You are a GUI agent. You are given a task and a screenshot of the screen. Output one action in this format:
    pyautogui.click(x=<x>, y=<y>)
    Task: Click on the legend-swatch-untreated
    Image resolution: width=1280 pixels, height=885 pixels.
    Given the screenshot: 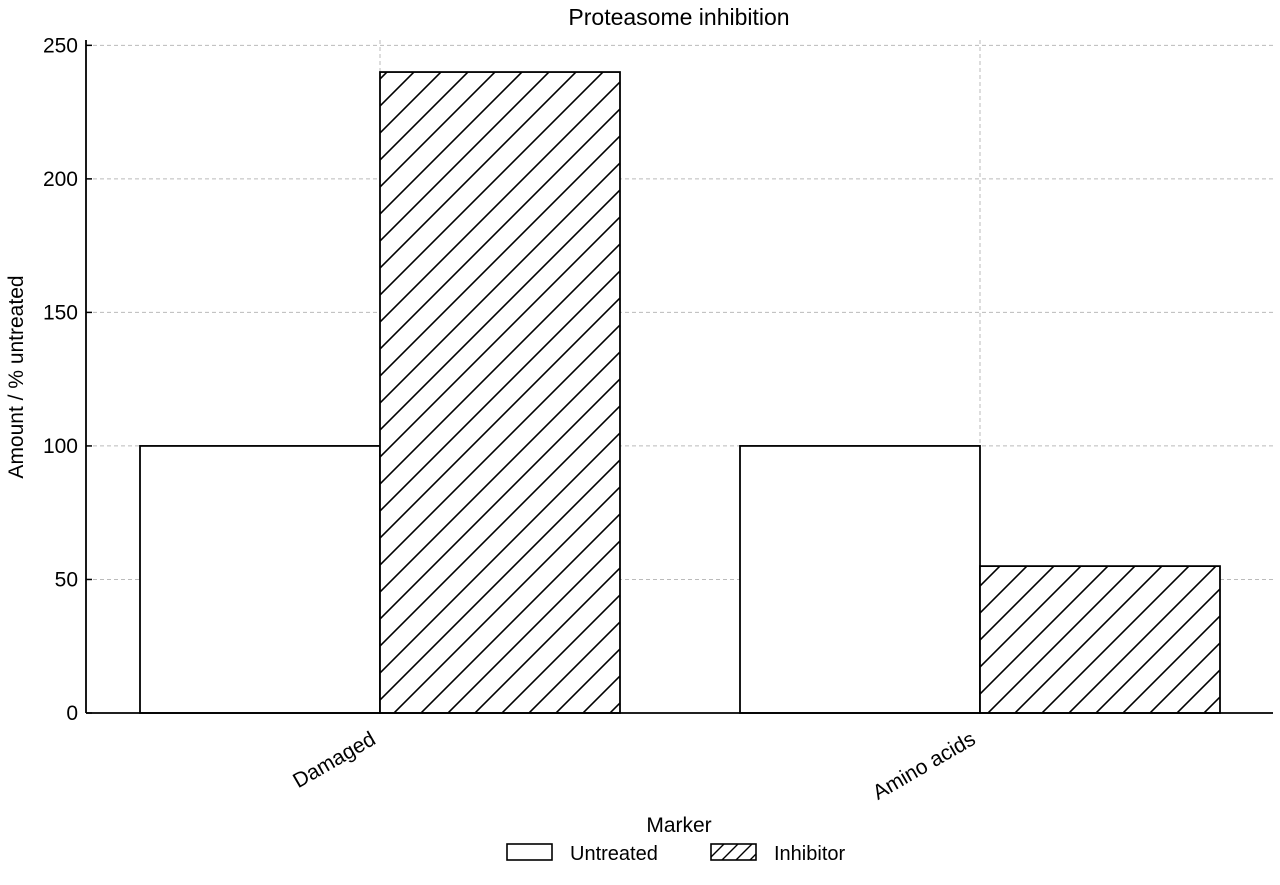 What is the action you would take?
    pyautogui.click(x=529, y=852)
    